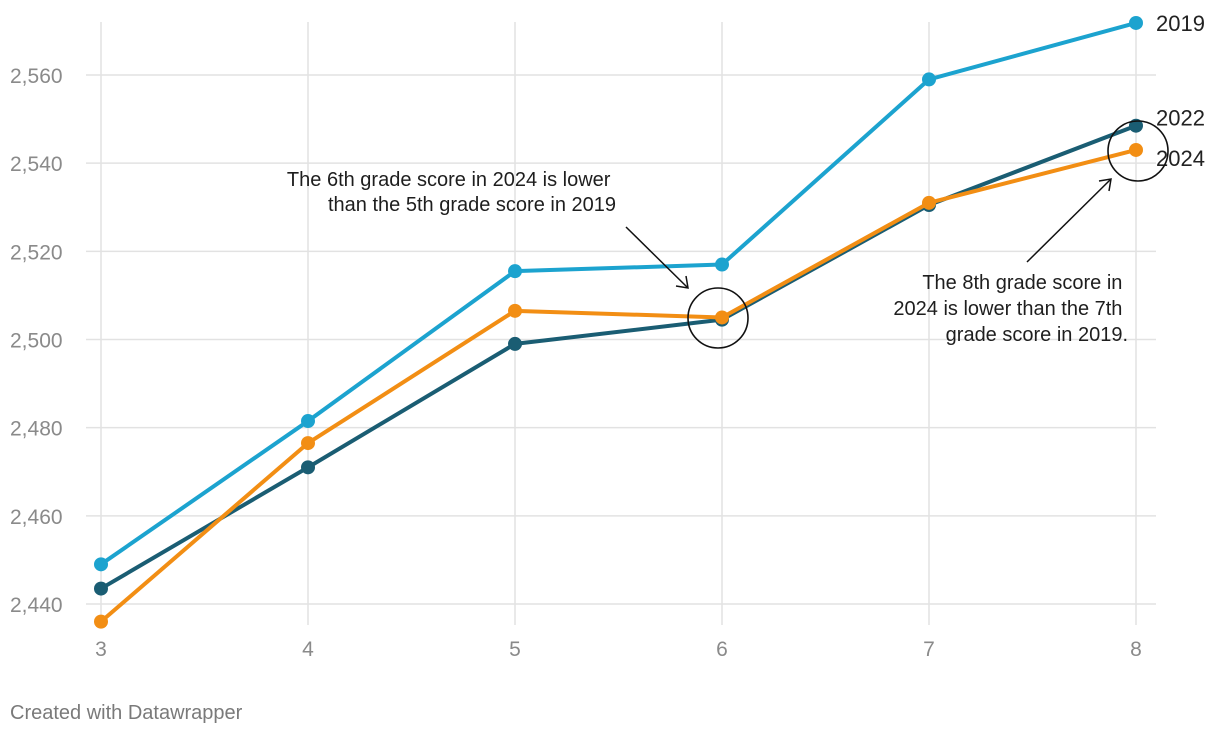 The height and width of the screenshot is (738, 1220). I want to click on y-tick-label: 2,500, so click(36, 341).